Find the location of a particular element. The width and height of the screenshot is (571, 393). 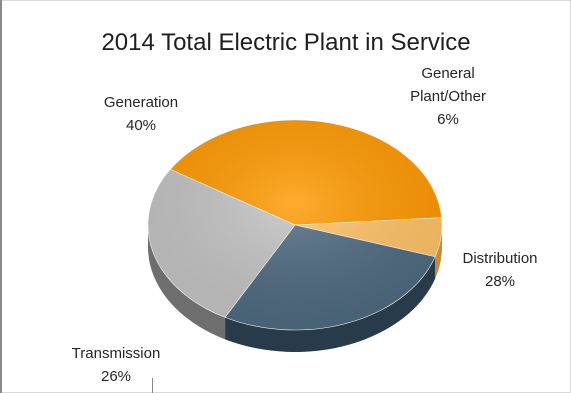

label-general-value: 6% is located at coordinates (448, 119).